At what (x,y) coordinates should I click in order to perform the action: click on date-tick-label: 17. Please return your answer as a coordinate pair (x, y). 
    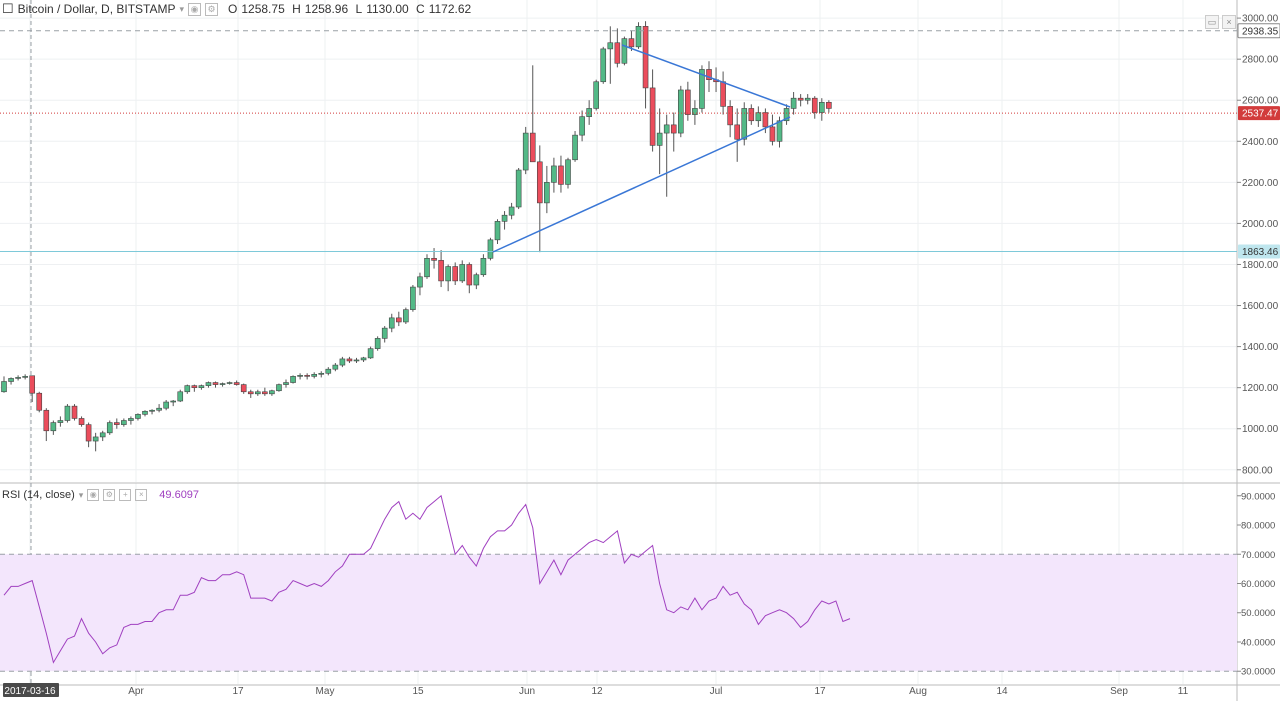
    Looking at the image, I should click on (238, 691).